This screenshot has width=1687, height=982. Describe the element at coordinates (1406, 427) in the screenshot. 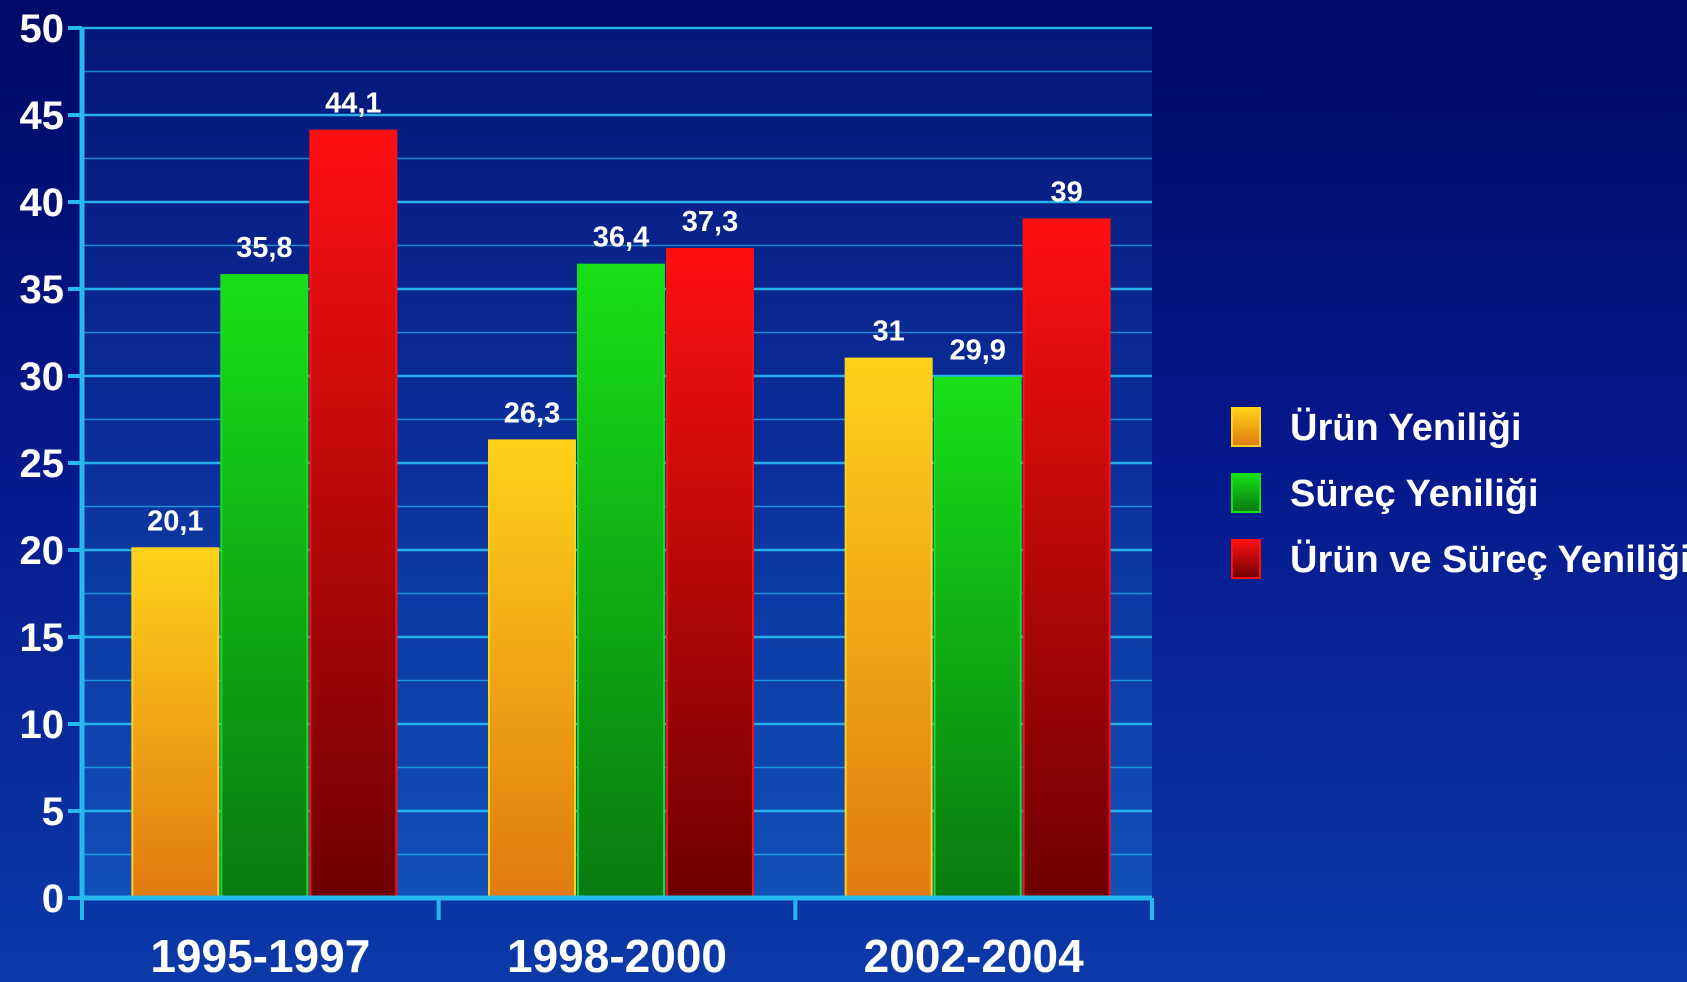

I see `legend-label-0: Ürün Yeniliği` at that location.